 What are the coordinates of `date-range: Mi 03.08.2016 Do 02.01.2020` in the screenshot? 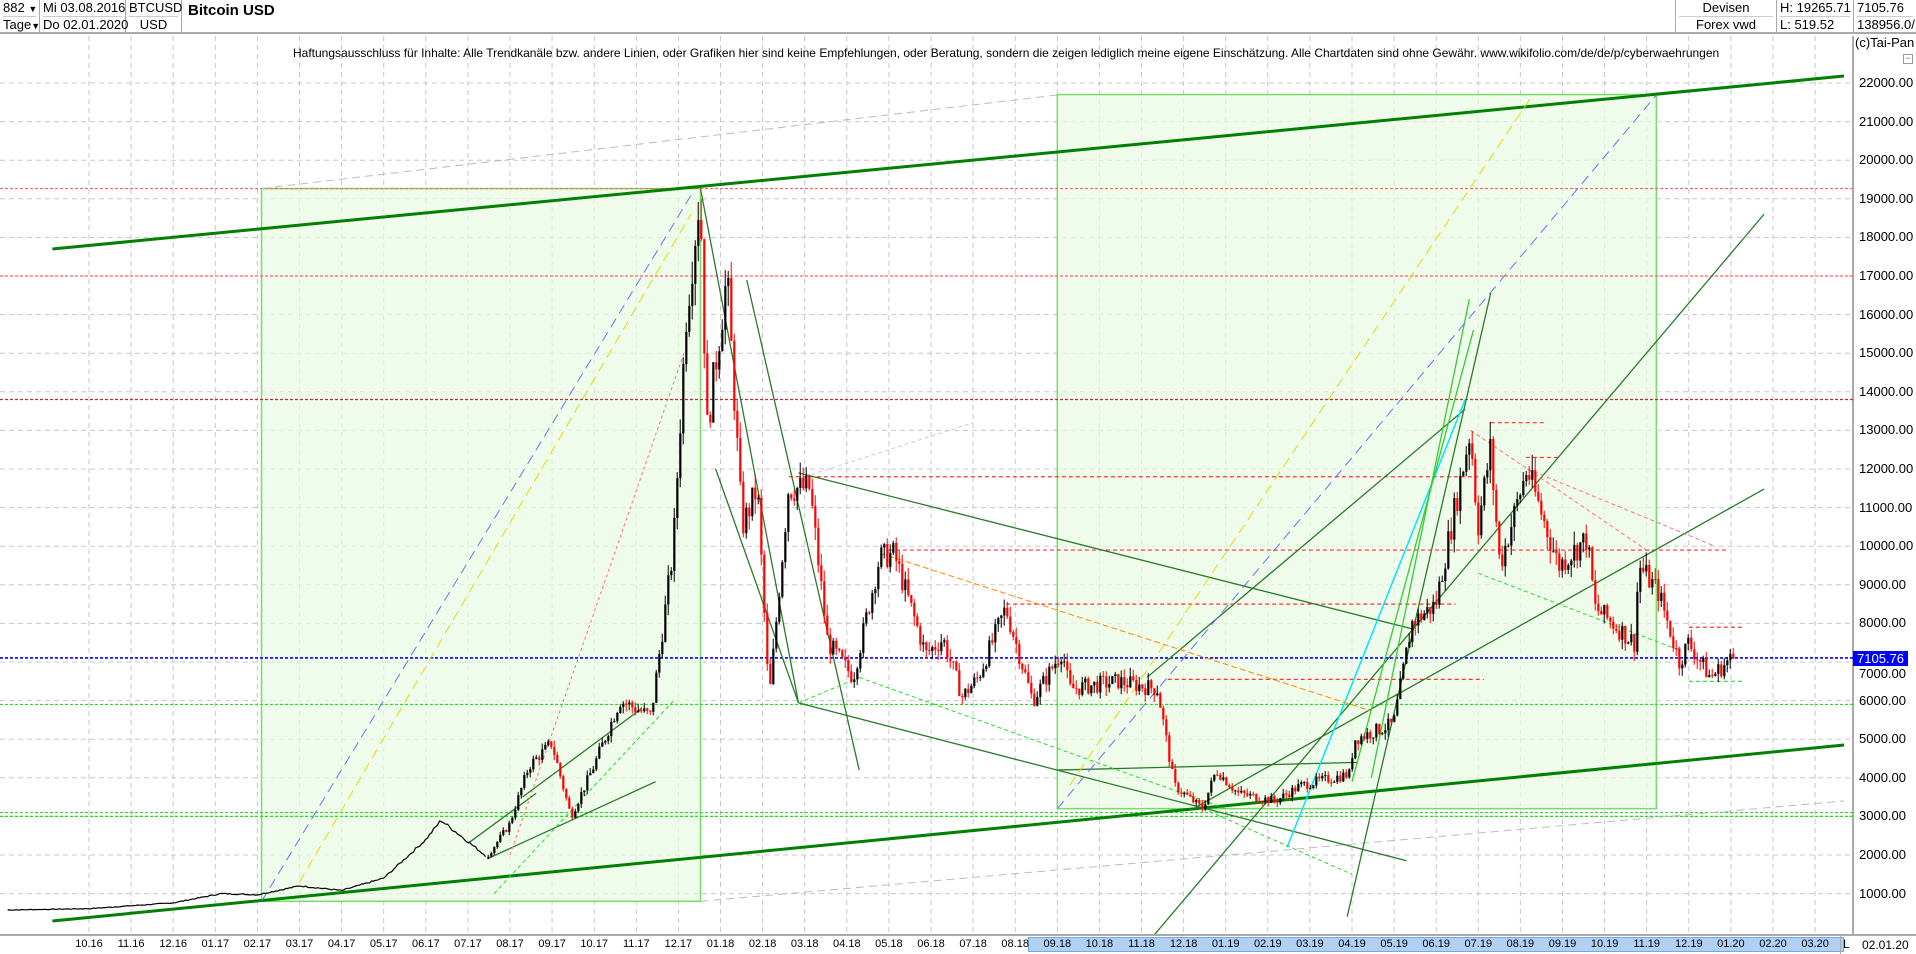 It's located at (84, 17).